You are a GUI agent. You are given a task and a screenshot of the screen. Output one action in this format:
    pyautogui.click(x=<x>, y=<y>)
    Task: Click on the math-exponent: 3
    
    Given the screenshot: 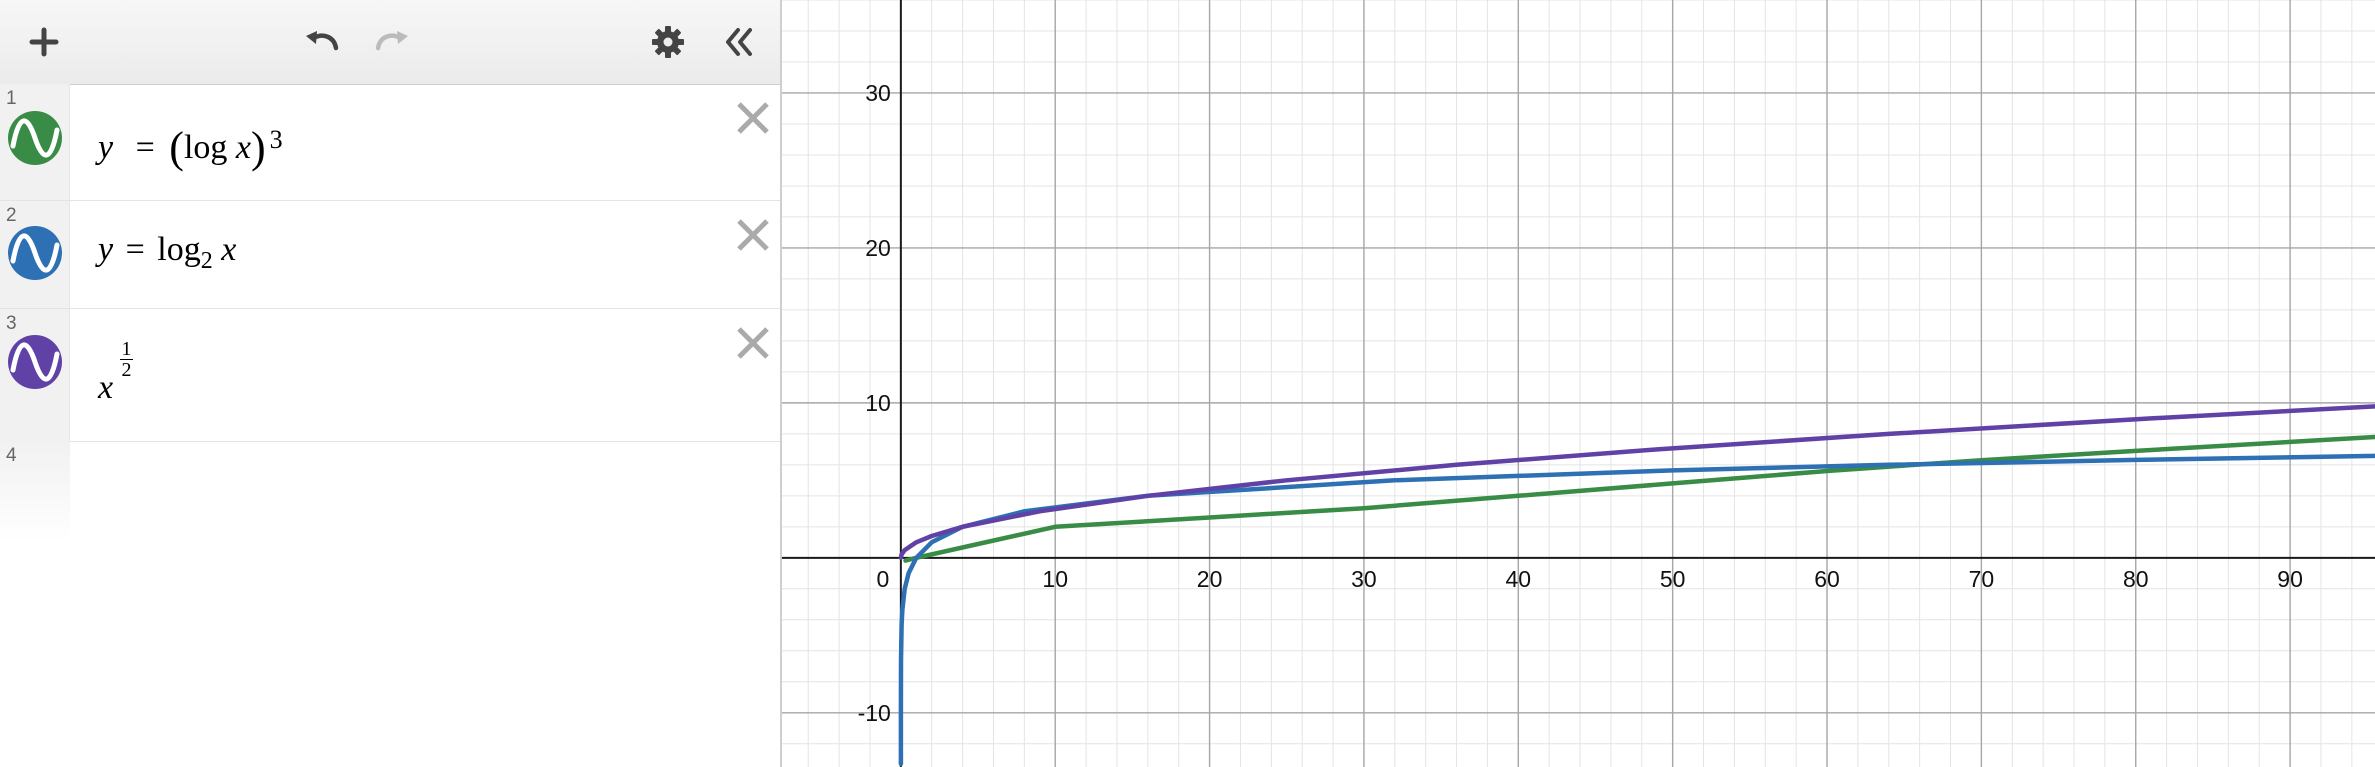 What is the action you would take?
    pyautogui.click(x=276, y=139)
    